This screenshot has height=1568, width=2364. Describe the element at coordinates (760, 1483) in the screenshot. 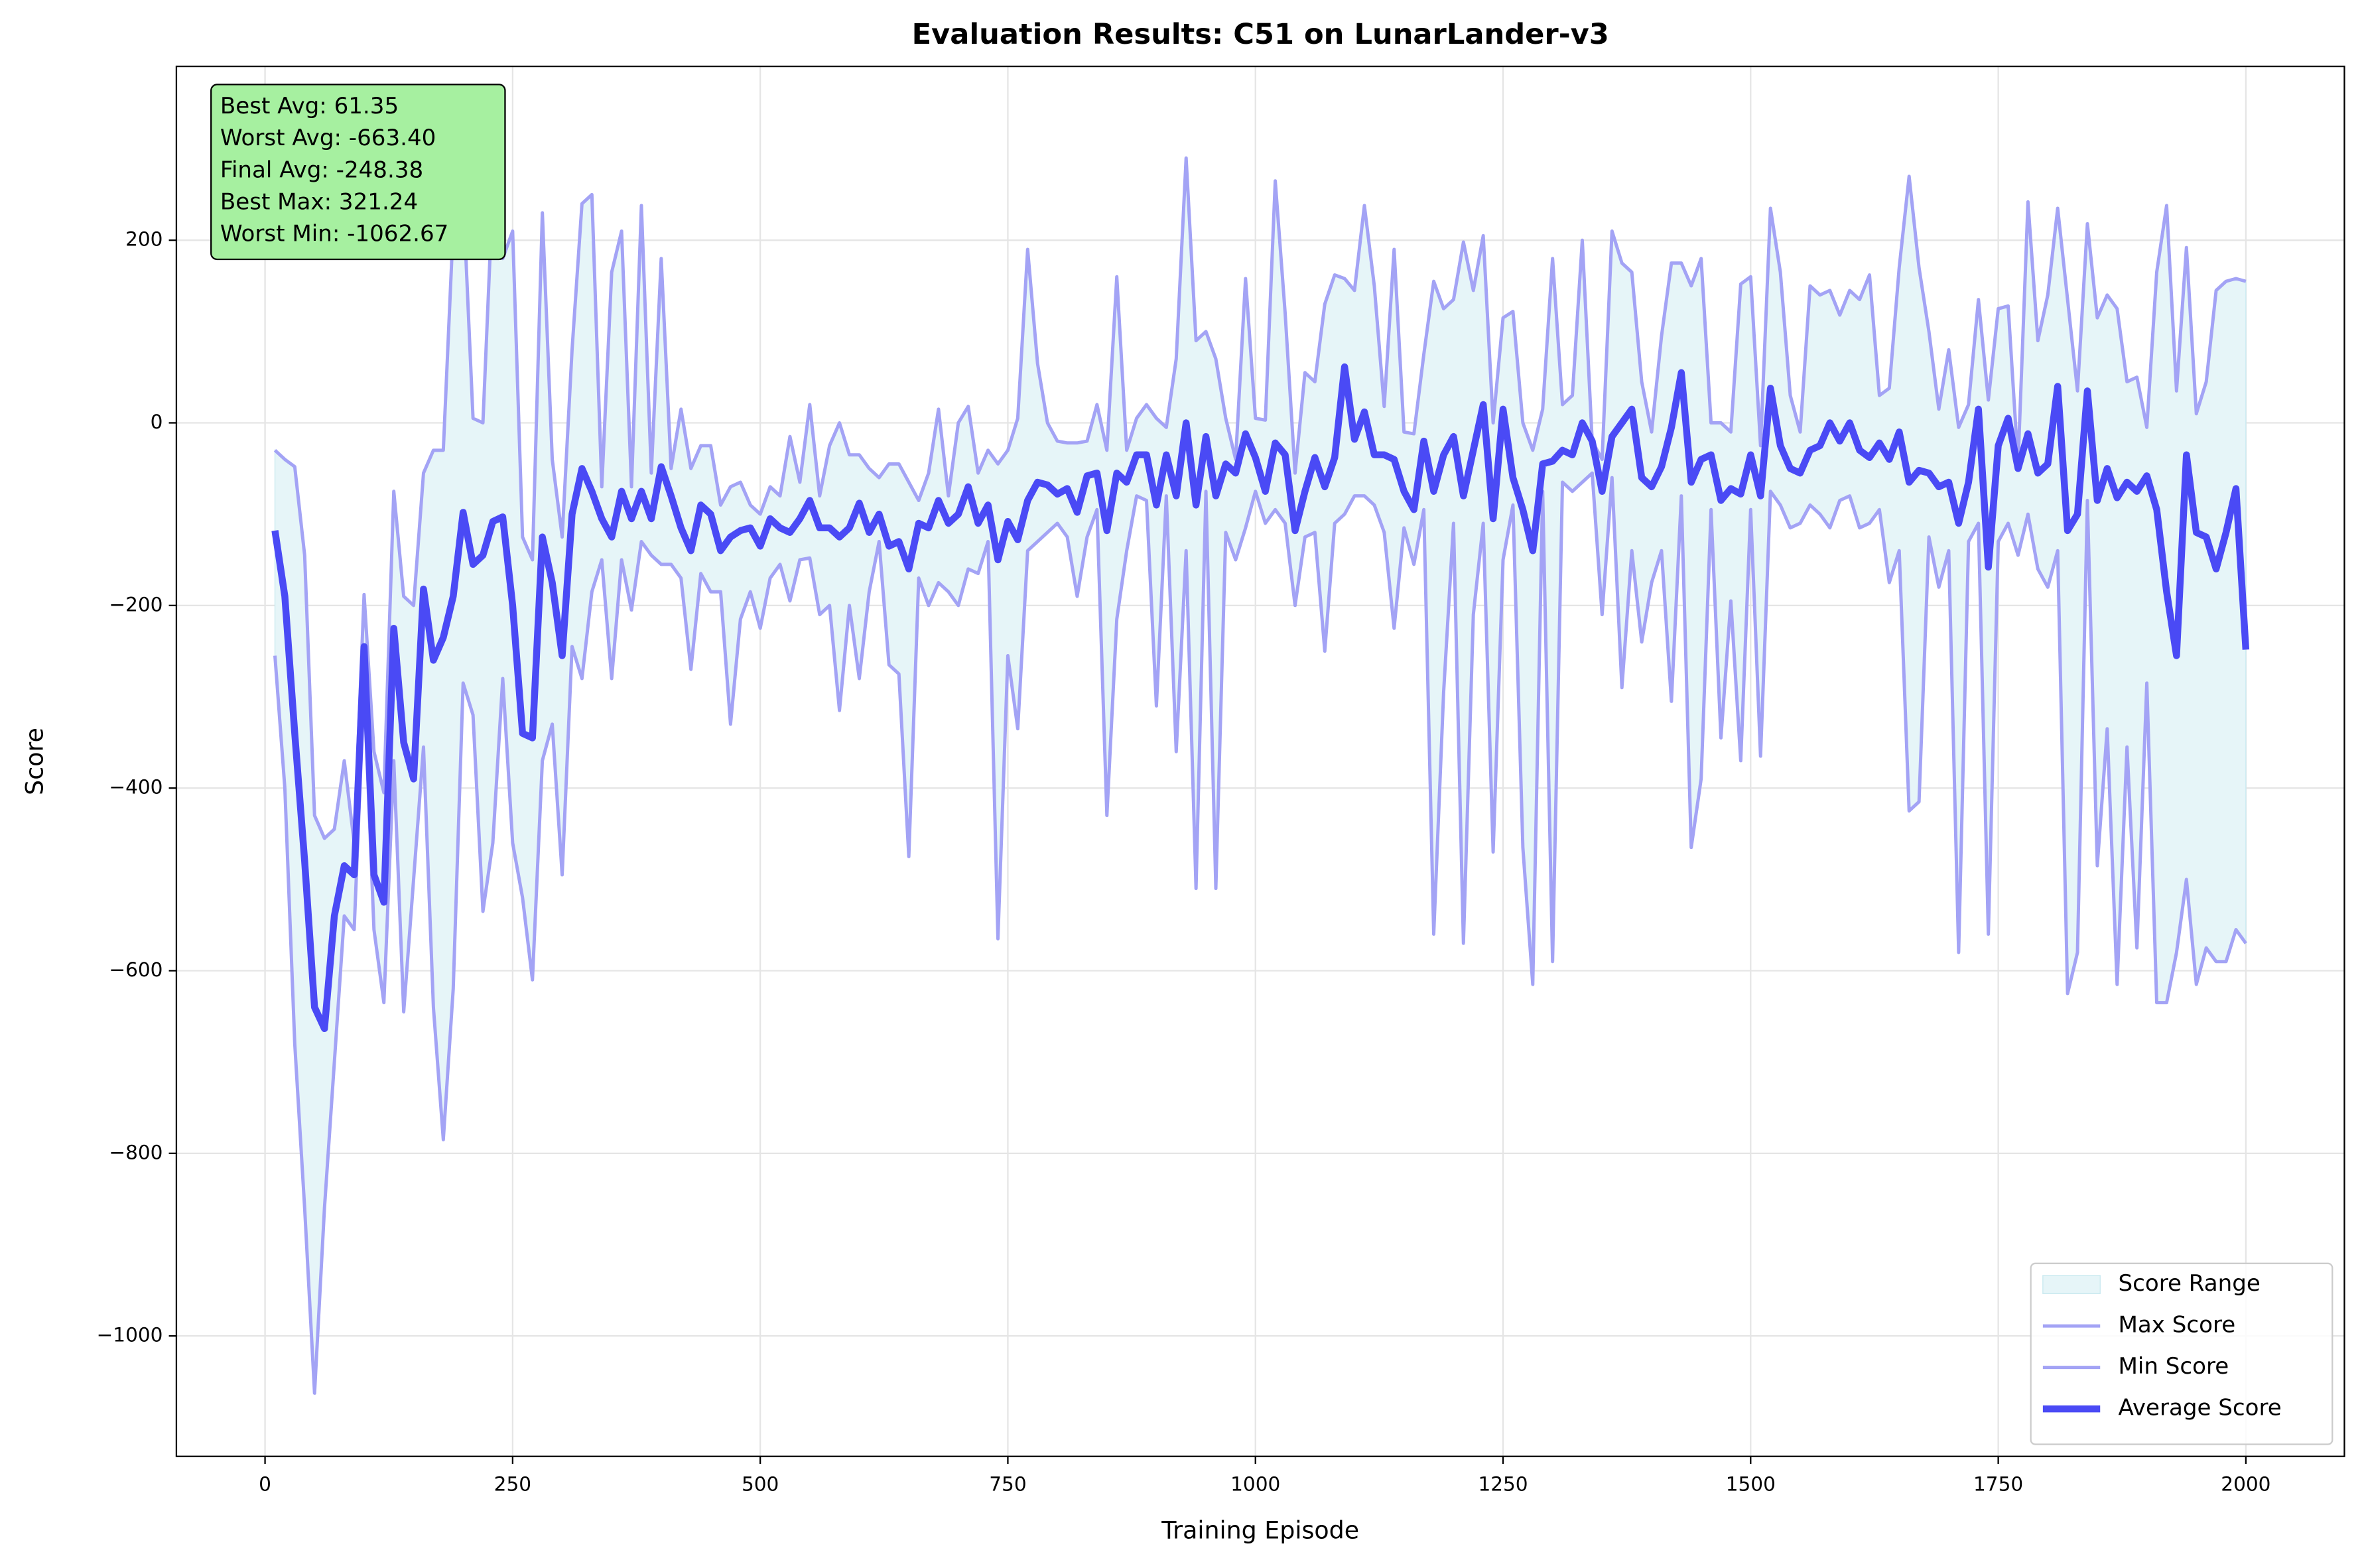

I see `x-tick-label: 500` at that location.